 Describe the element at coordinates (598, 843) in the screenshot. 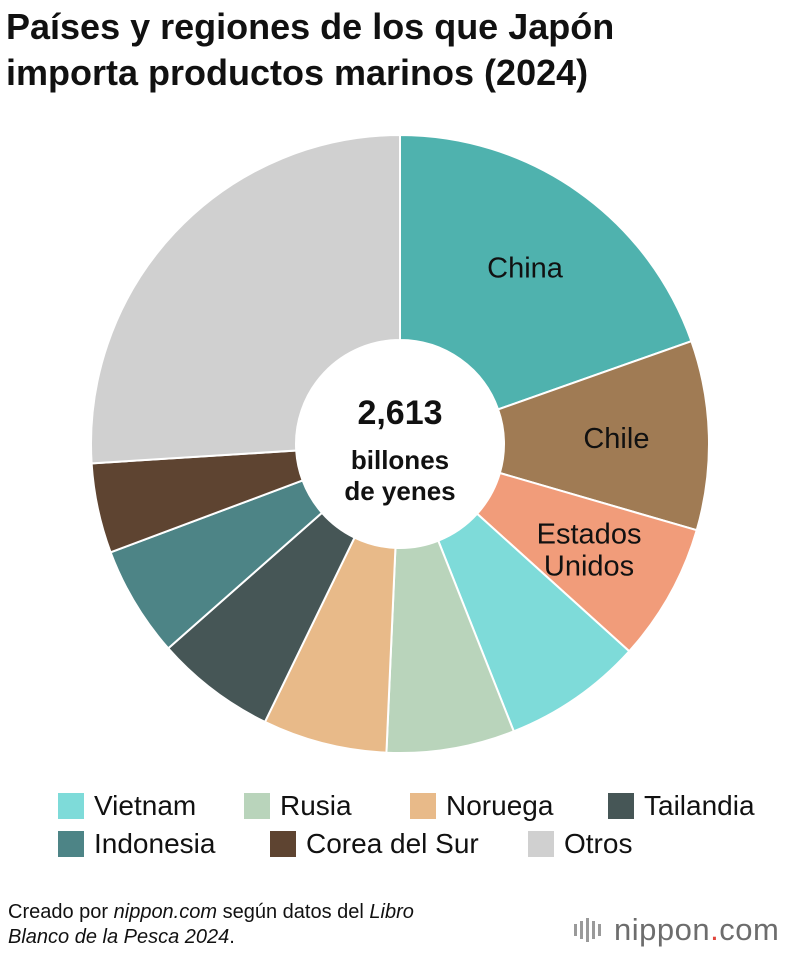

I see `legend-label-otros: Otros` at that location.